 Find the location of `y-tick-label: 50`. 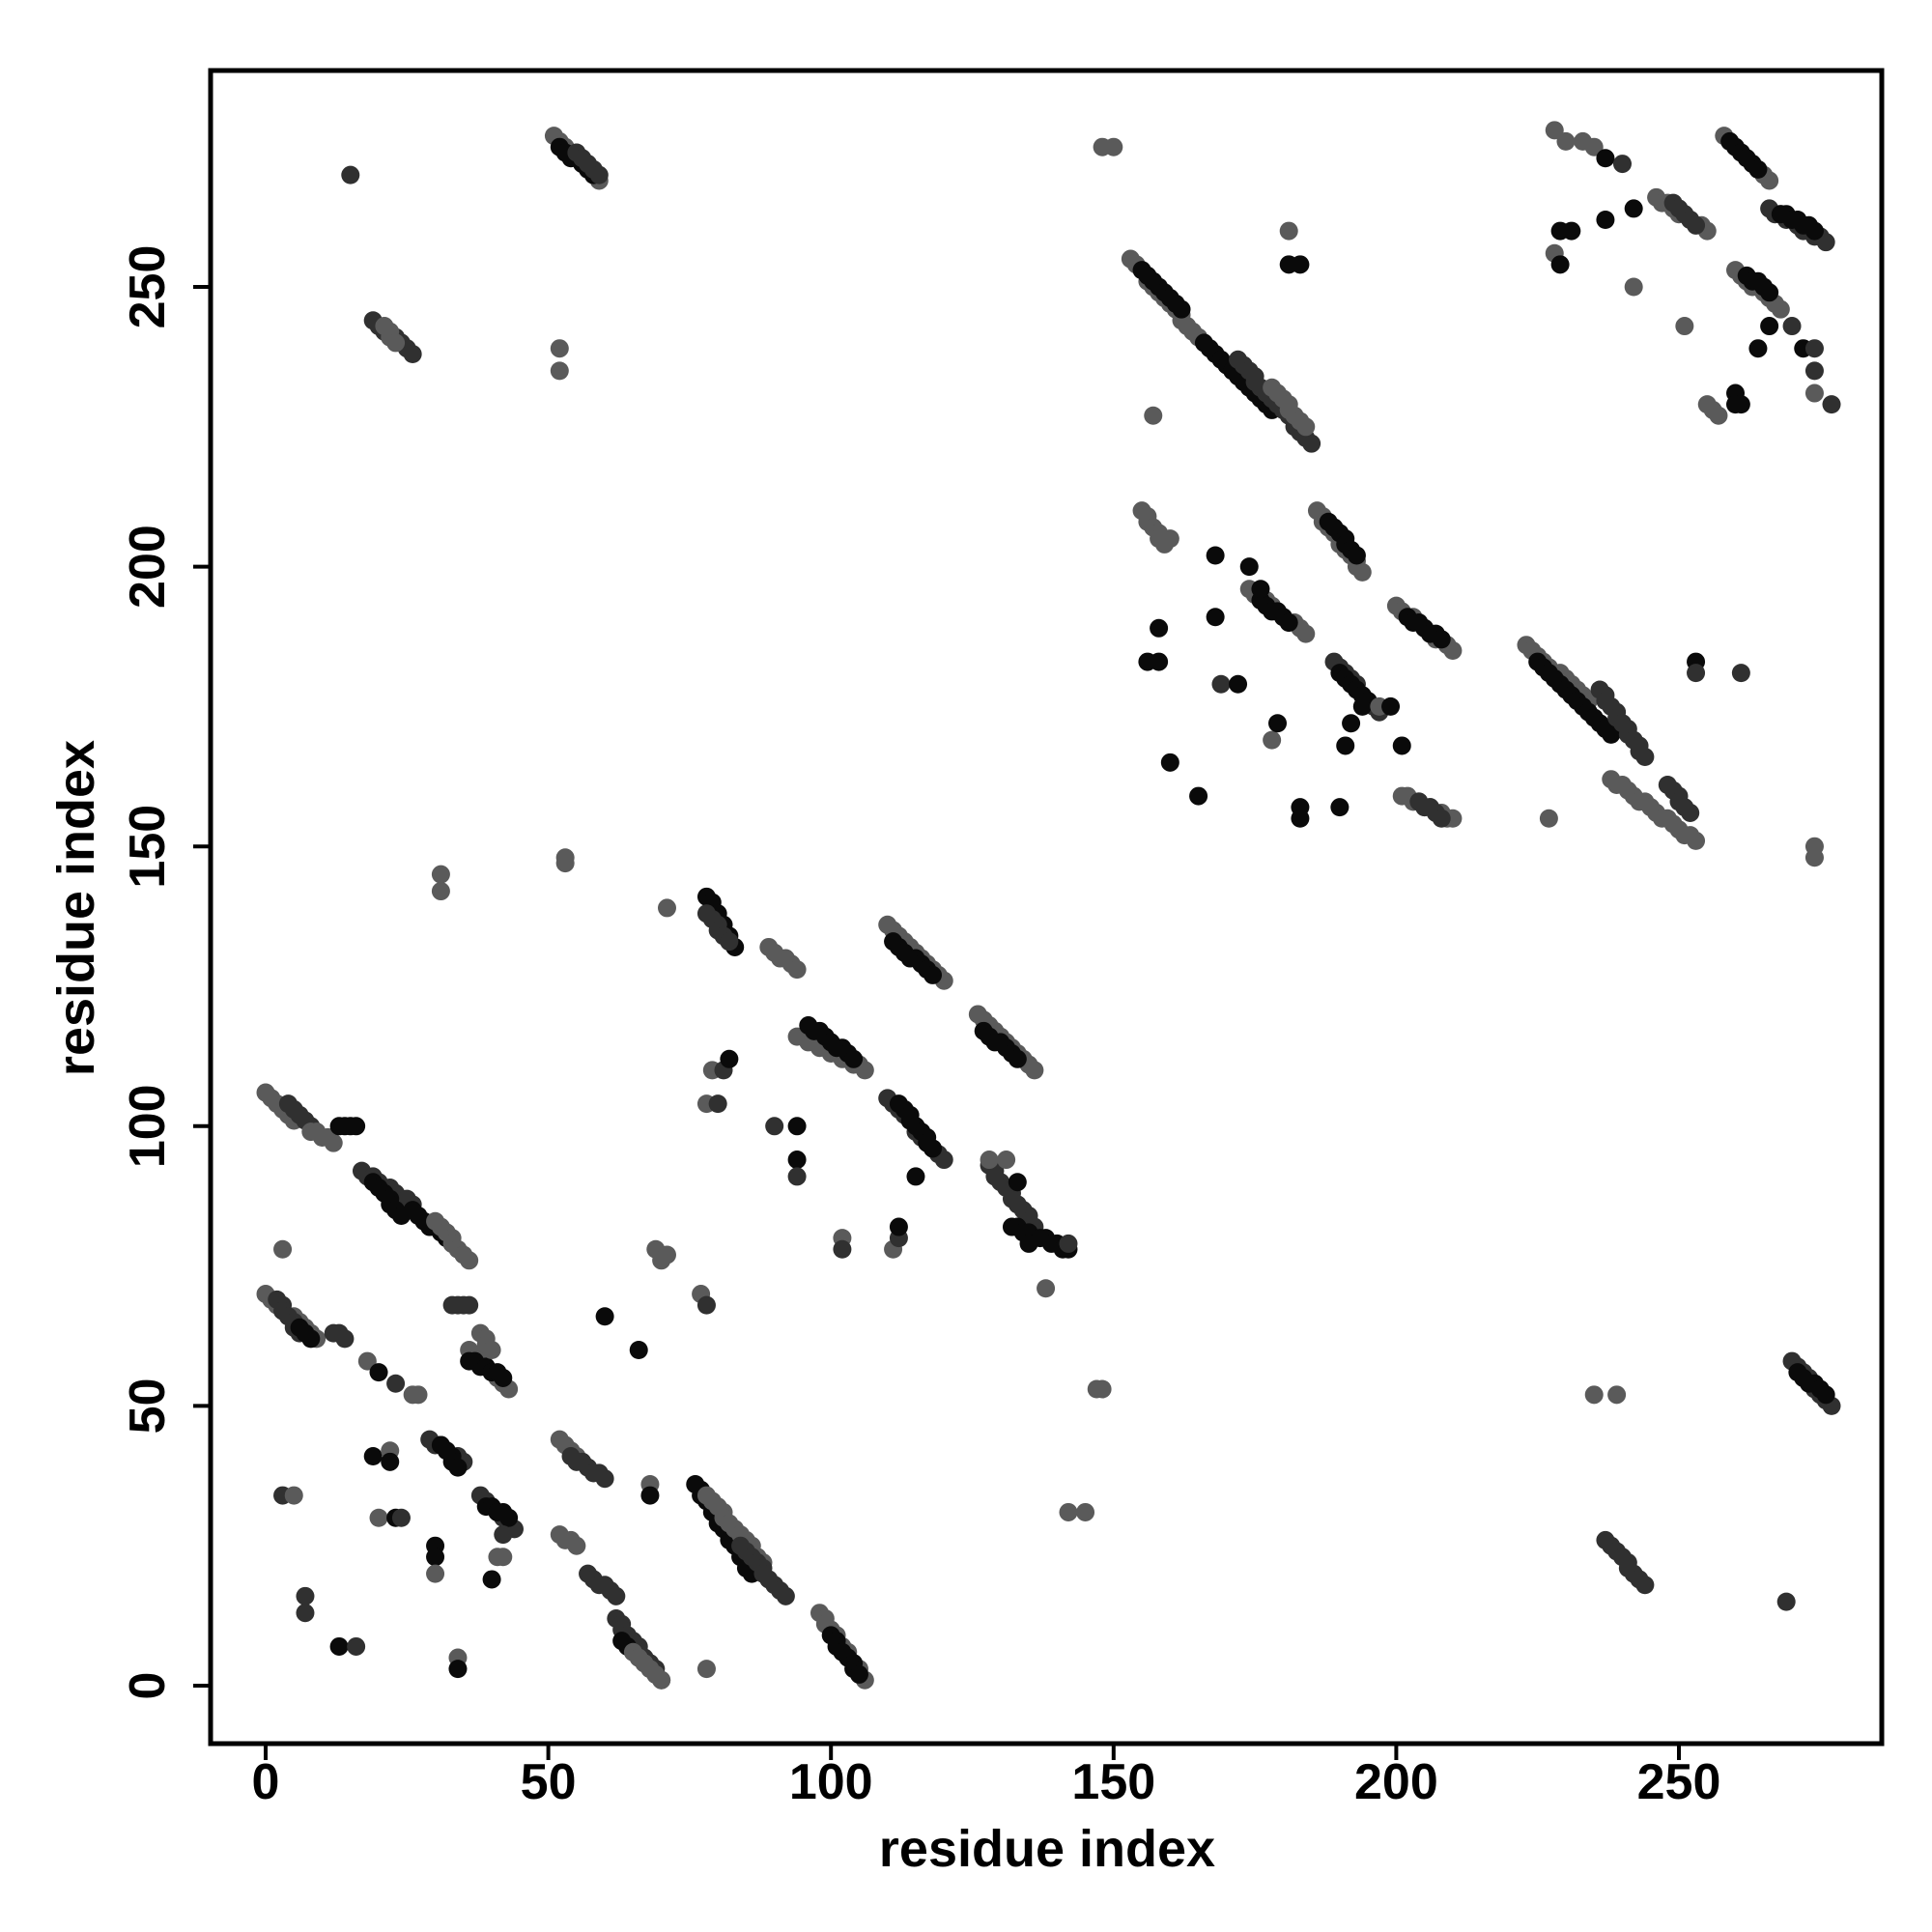

y-tick-label: 50 is located at coordinates (148, 1406).